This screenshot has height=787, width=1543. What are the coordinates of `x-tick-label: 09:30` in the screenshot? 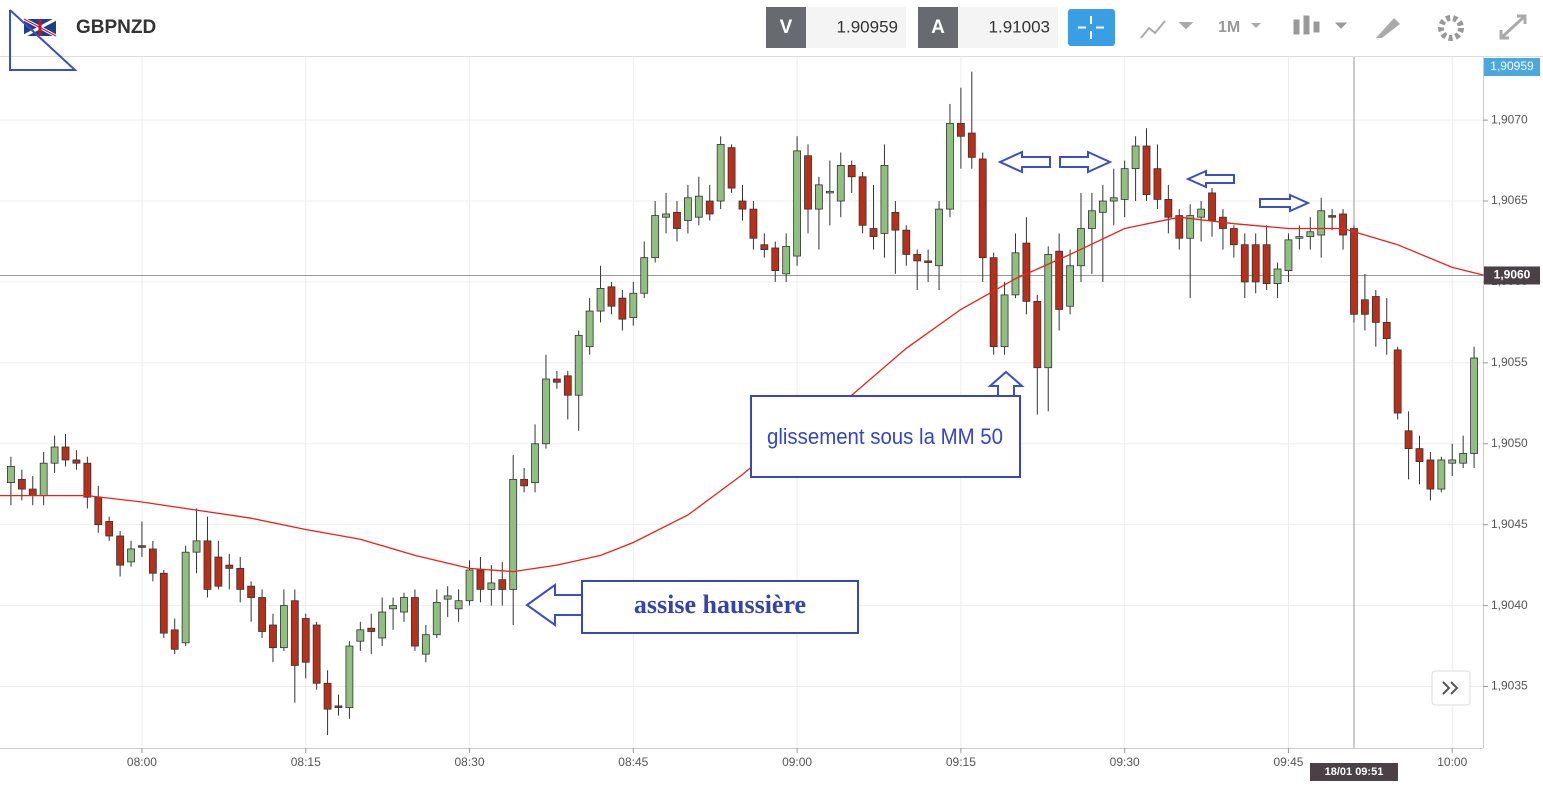 It's located at (1125, 762).